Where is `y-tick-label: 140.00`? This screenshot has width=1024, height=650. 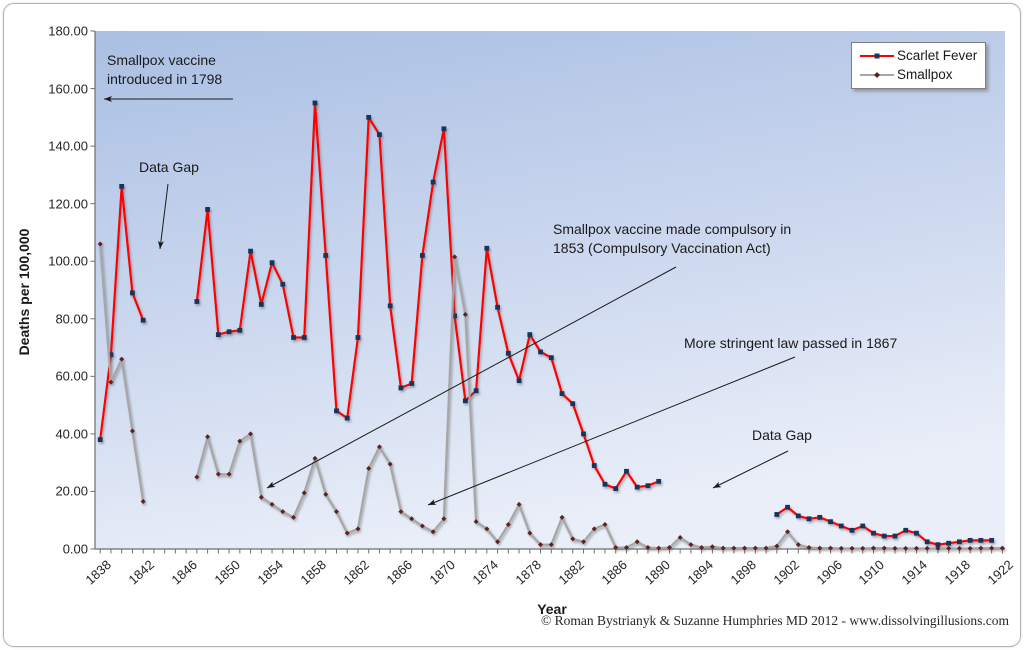
y-tick-label: 140.00 is located at coordinates (68, 146).